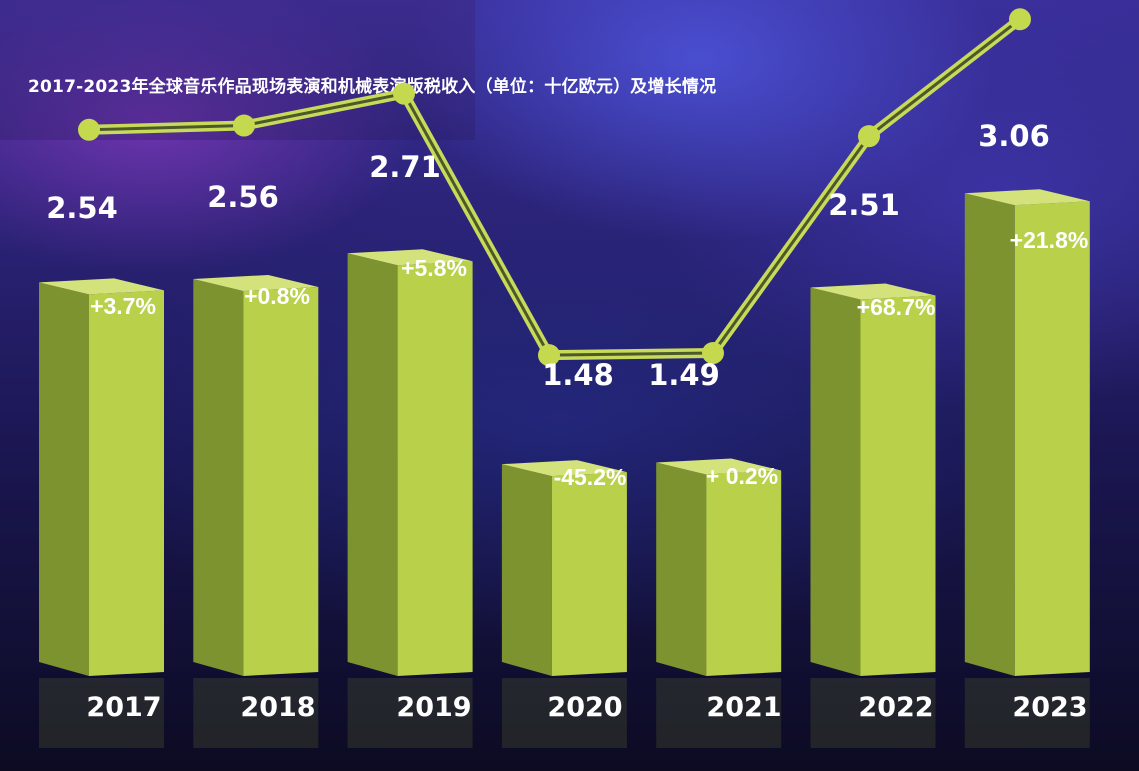 Image resolution: width=1139 pixels, height=771 pixels. What do you see at coordinates (590, 477) in the screenshot?
I see `growth-label-2020: -45.2%` at bounding box center [590, 477].